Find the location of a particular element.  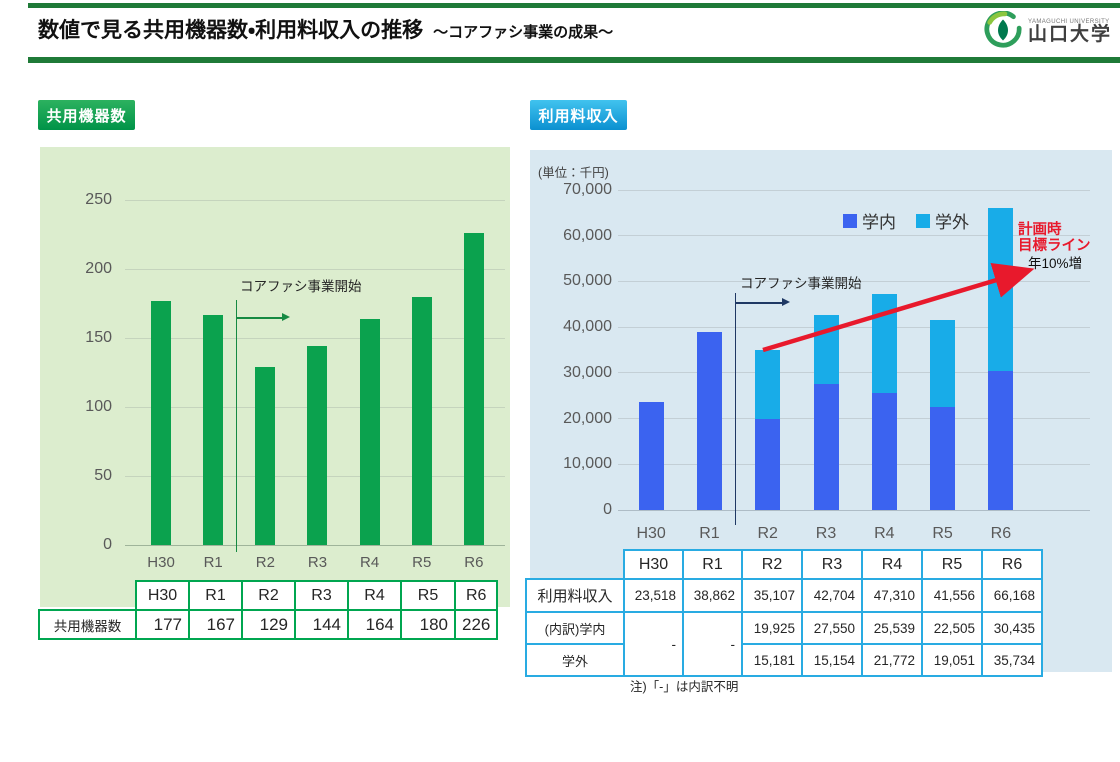

equipment-bar-H30 is located at coordinates (161, 422).